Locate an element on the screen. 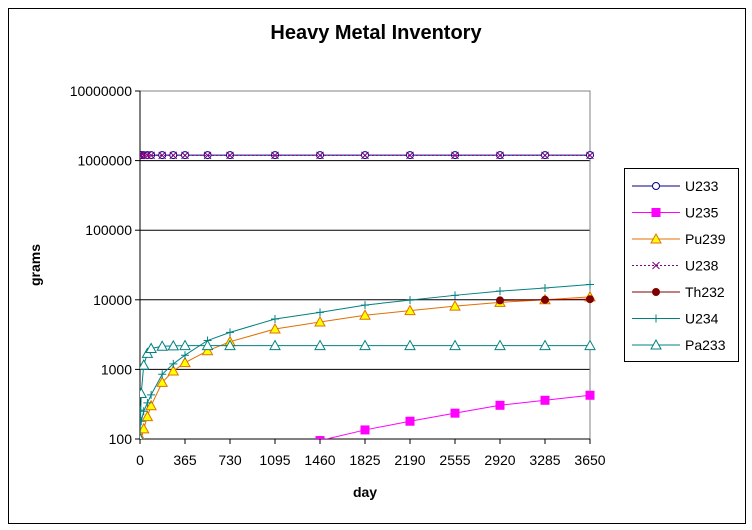 The height and width of the screenshot is (530, 752). x-tick-label: 2920 is located at coordinates (499, 460).